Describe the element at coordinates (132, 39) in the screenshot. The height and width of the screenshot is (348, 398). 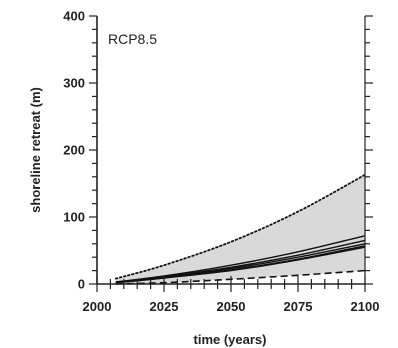
I see `scenario-annotation: RCP8.5` at that location.